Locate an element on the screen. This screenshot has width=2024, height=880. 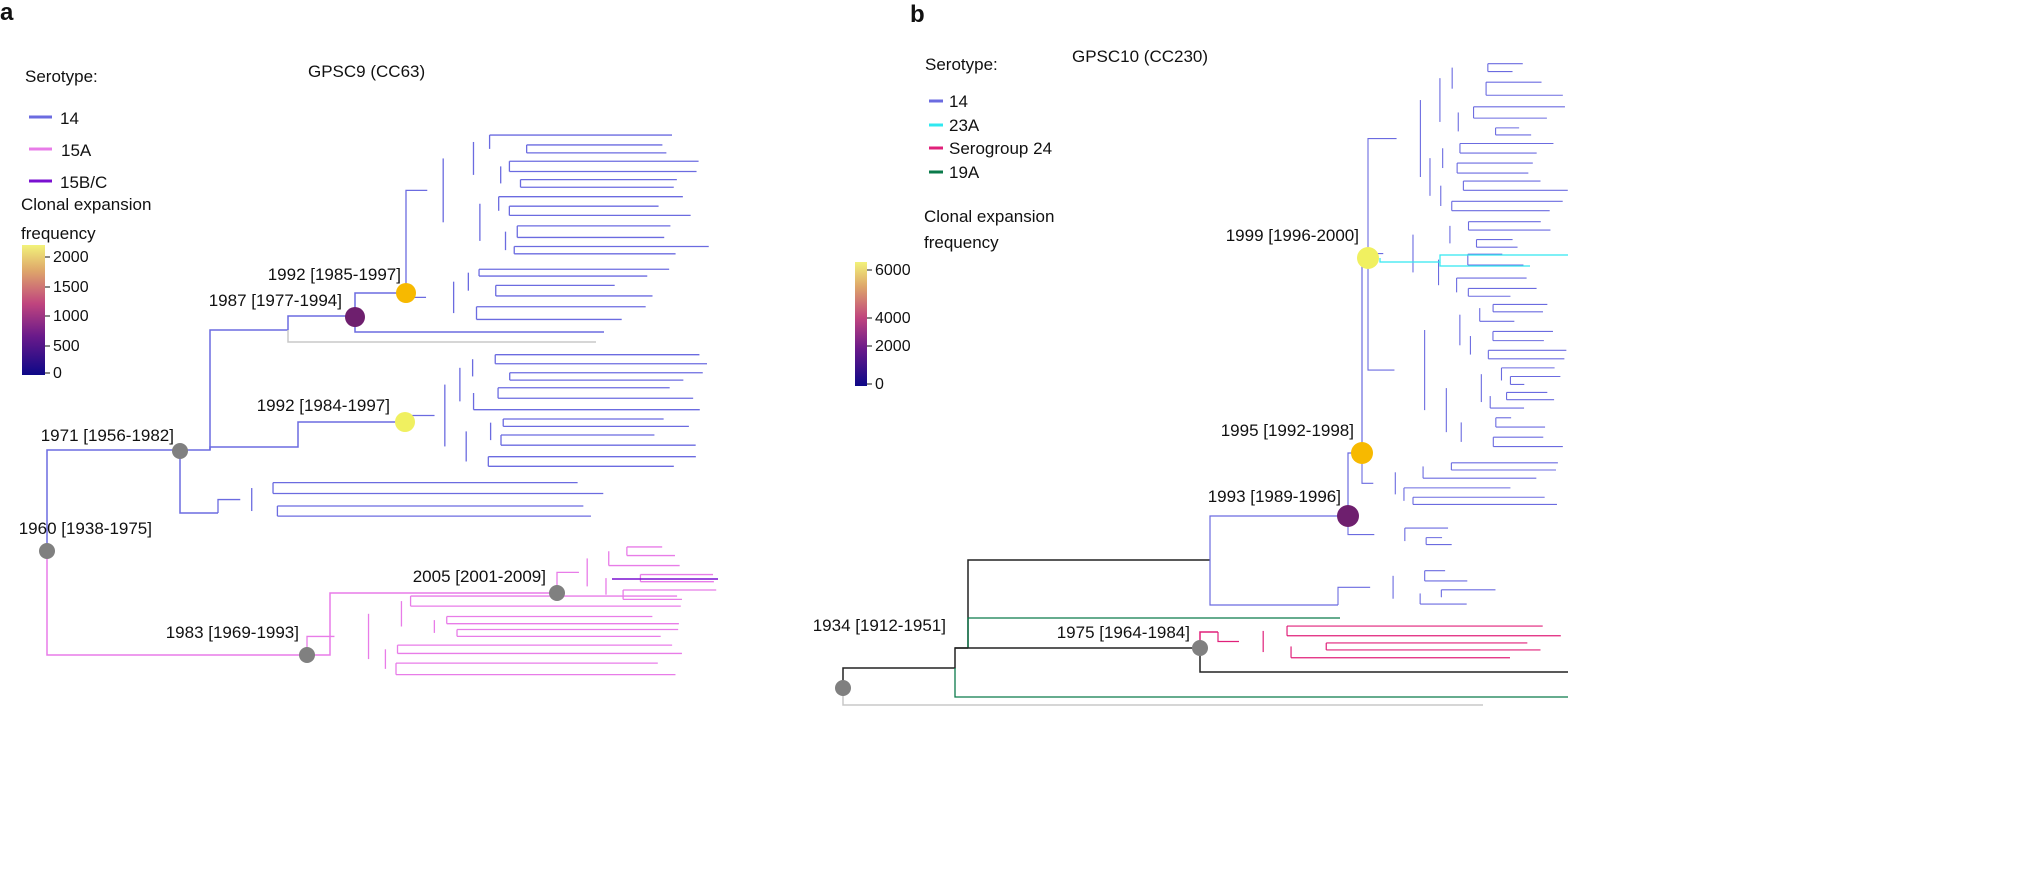
colorbar-b: 6000 4000 2000 0 is located at coordinates (883, 327).